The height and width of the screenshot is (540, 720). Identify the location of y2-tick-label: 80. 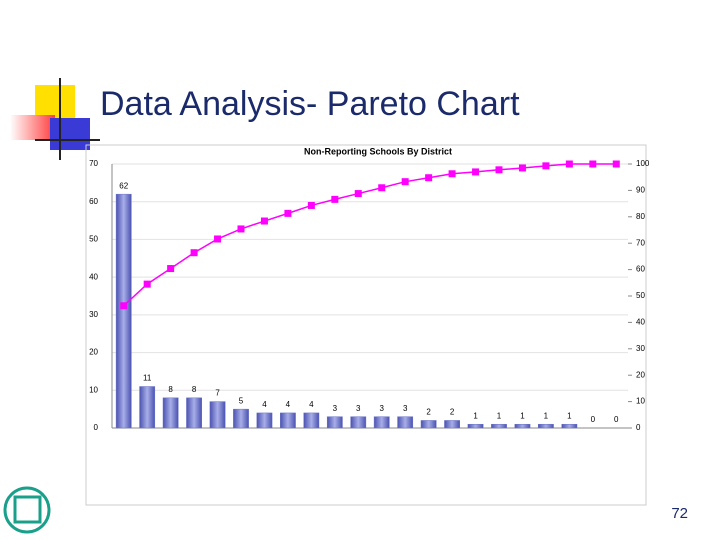
(640, 216).